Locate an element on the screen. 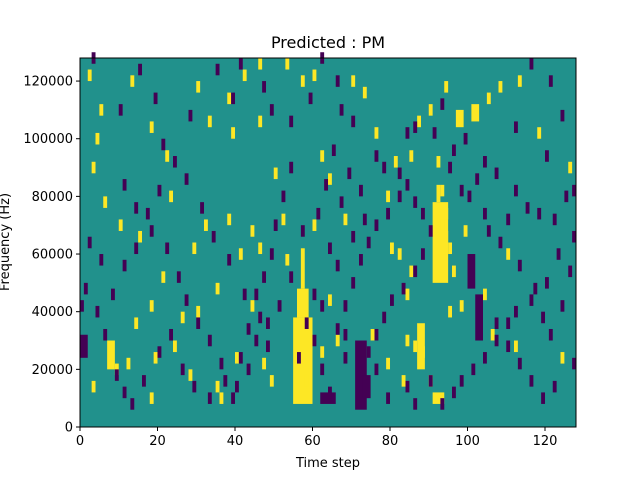 This screenshot has height=480, width=640. y-tick-label: 100000 is located at coordinates (48, 139).